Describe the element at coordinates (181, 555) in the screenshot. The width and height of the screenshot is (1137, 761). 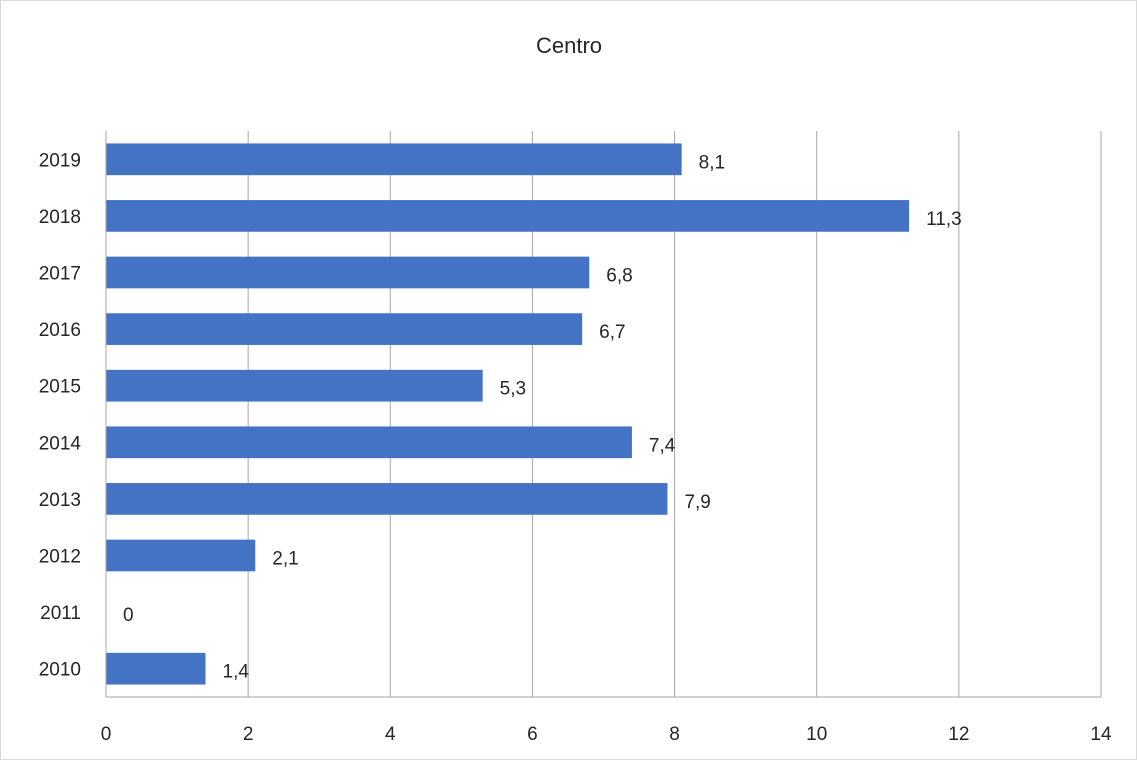
I see `bar-2012` at that location.